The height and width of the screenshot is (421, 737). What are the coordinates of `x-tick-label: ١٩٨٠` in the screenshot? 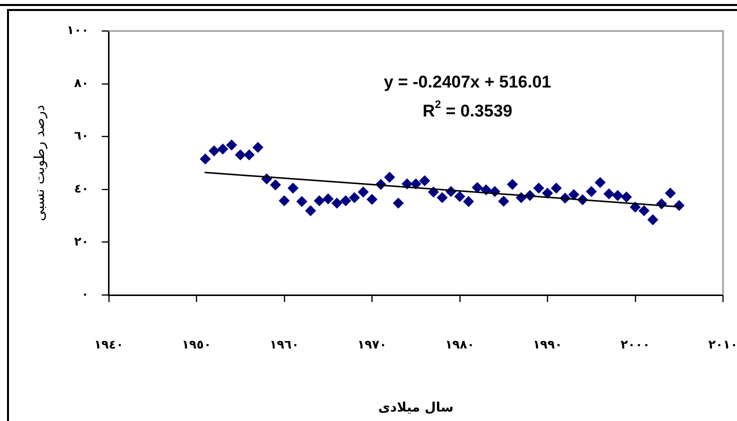 It's located at (459, 344).